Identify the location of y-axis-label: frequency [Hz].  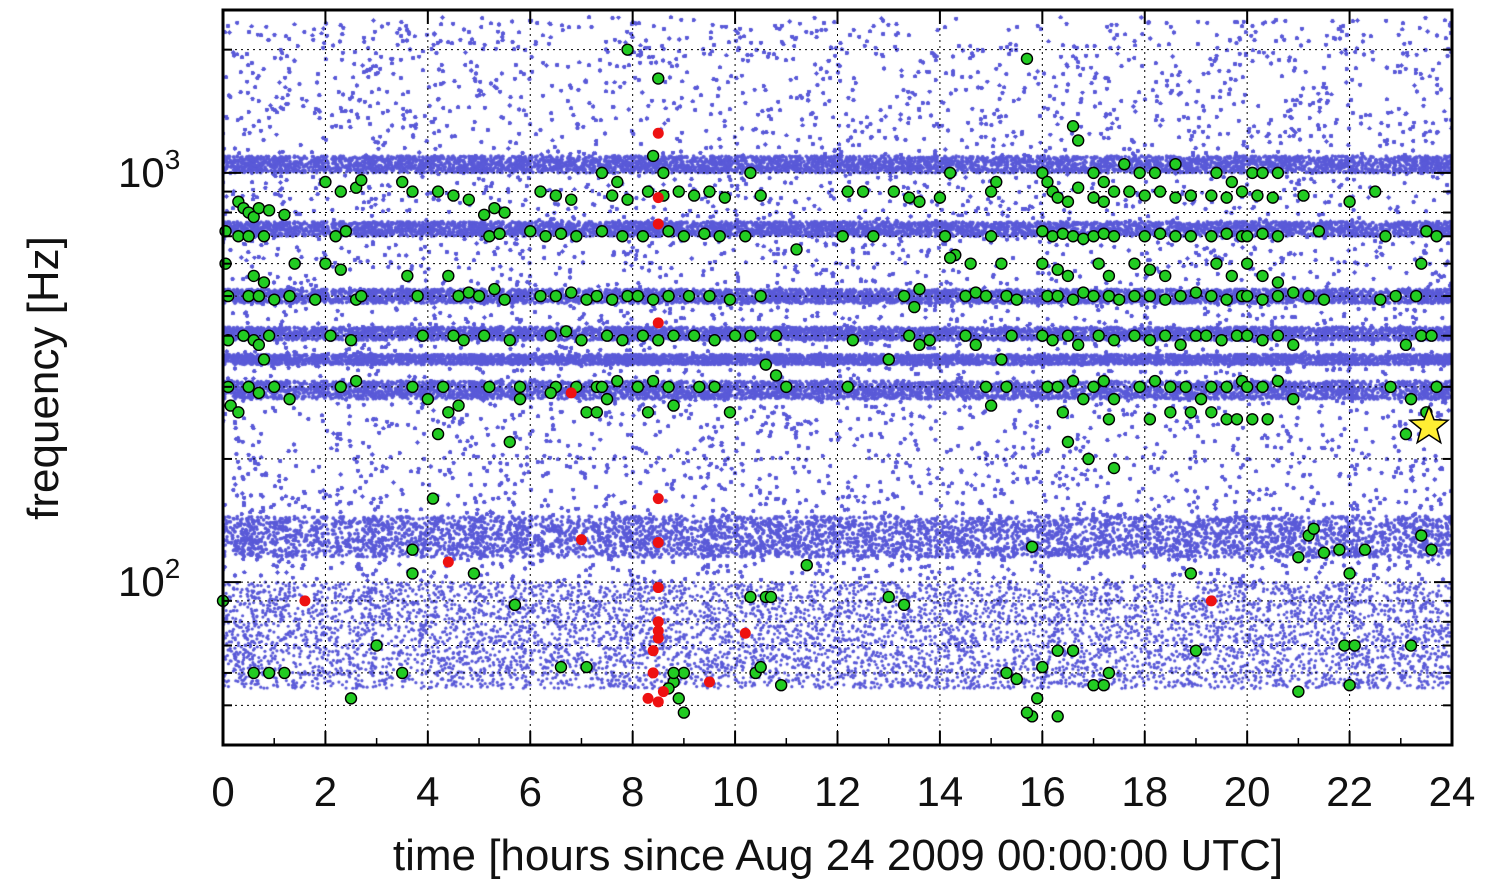
(43, 378).